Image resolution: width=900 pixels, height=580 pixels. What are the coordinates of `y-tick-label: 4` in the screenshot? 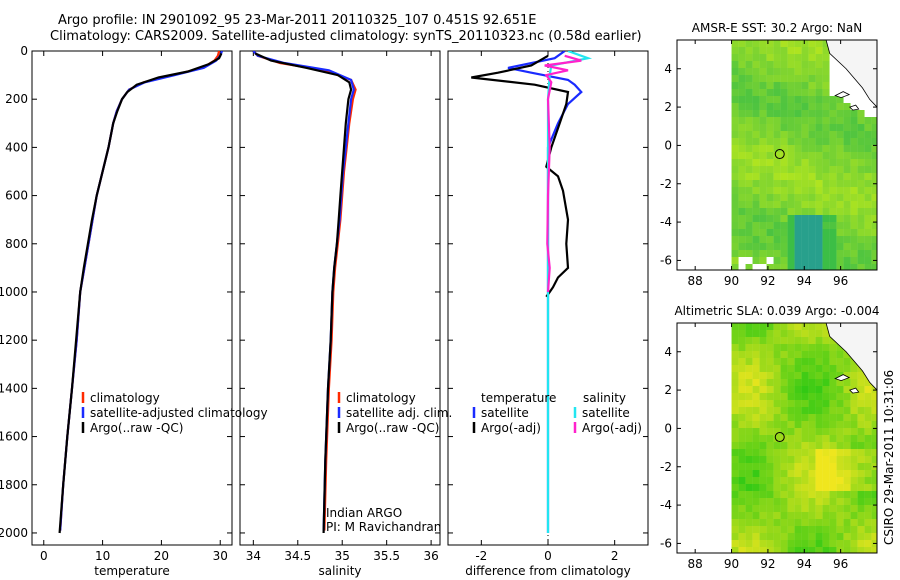 It's located at (668, 352).